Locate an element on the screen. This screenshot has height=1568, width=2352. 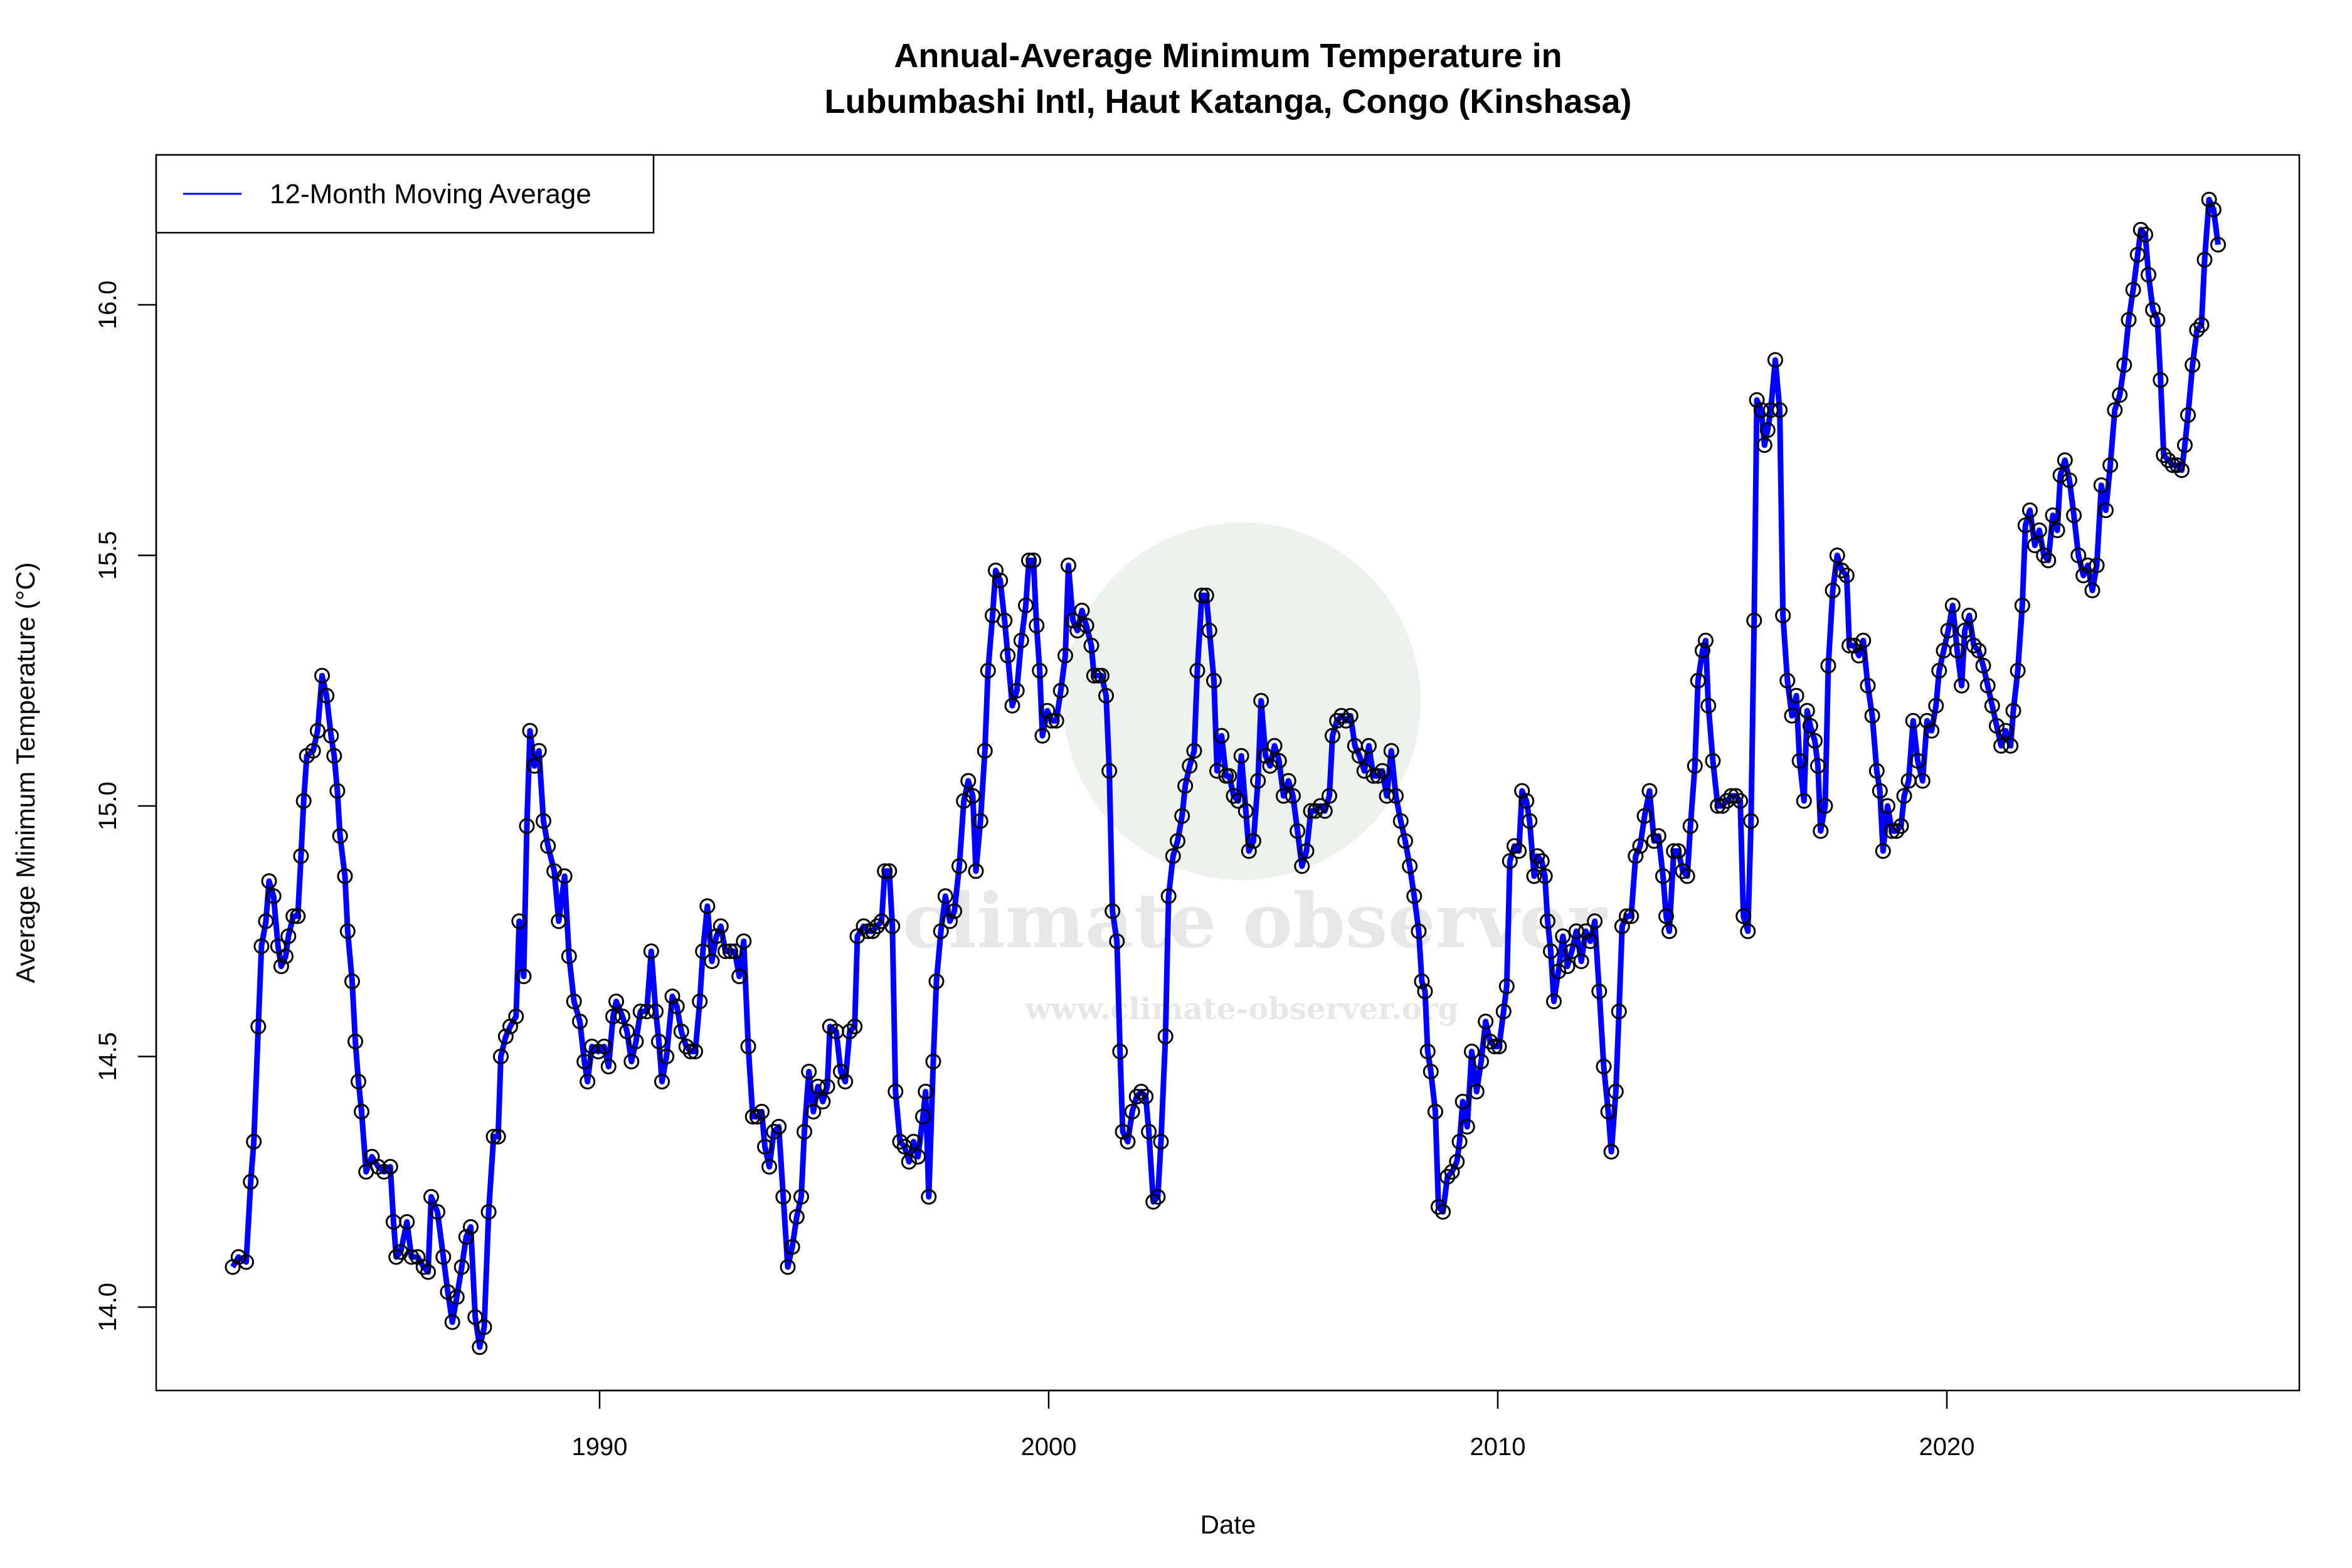
y-tick-label: 15.0 is located at coordinates (108, 805).